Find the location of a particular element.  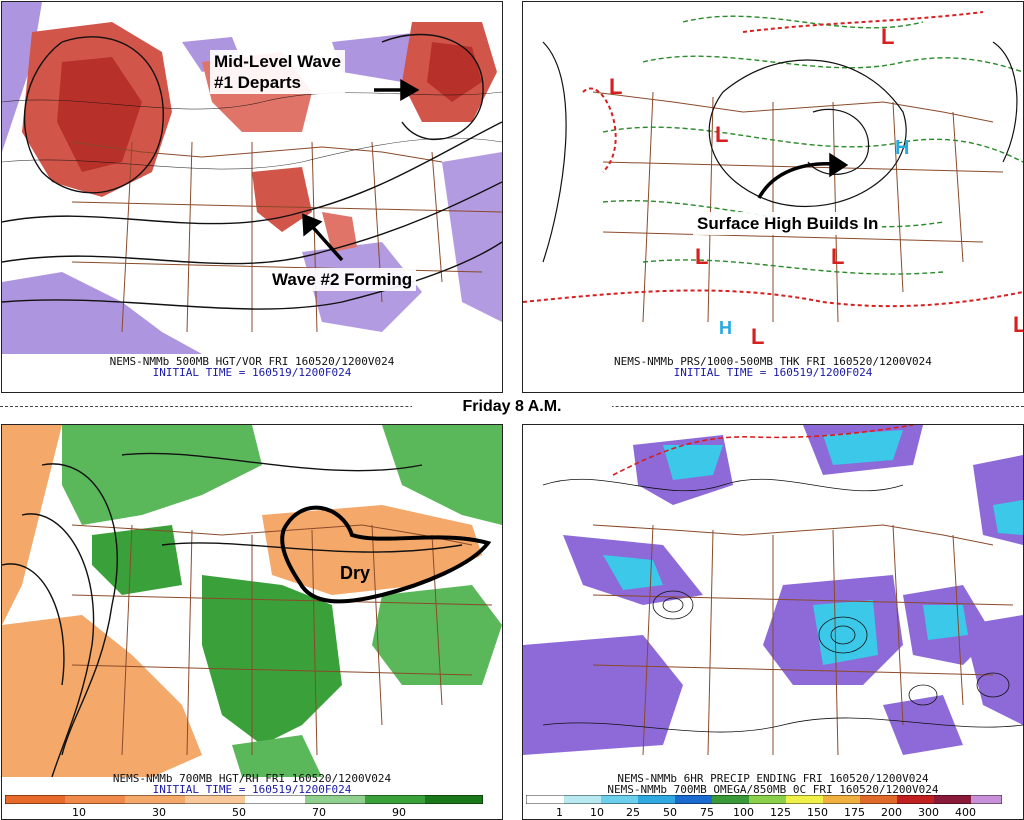

rh-tick-70: 70 is located at coordinates (319, 812).